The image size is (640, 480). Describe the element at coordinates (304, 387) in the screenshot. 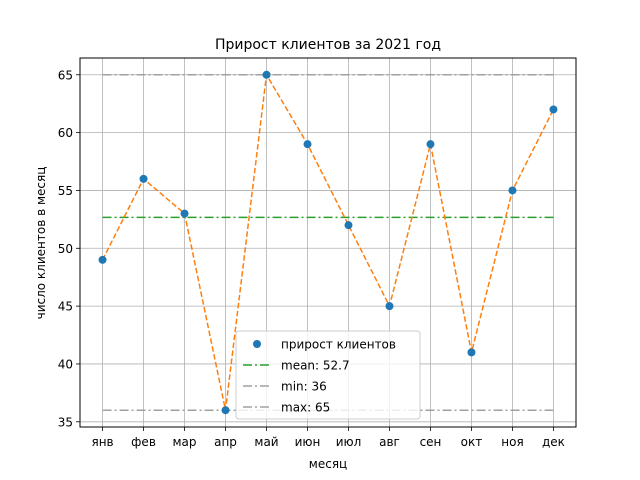

I see `legend-label: min: 36` at that location.